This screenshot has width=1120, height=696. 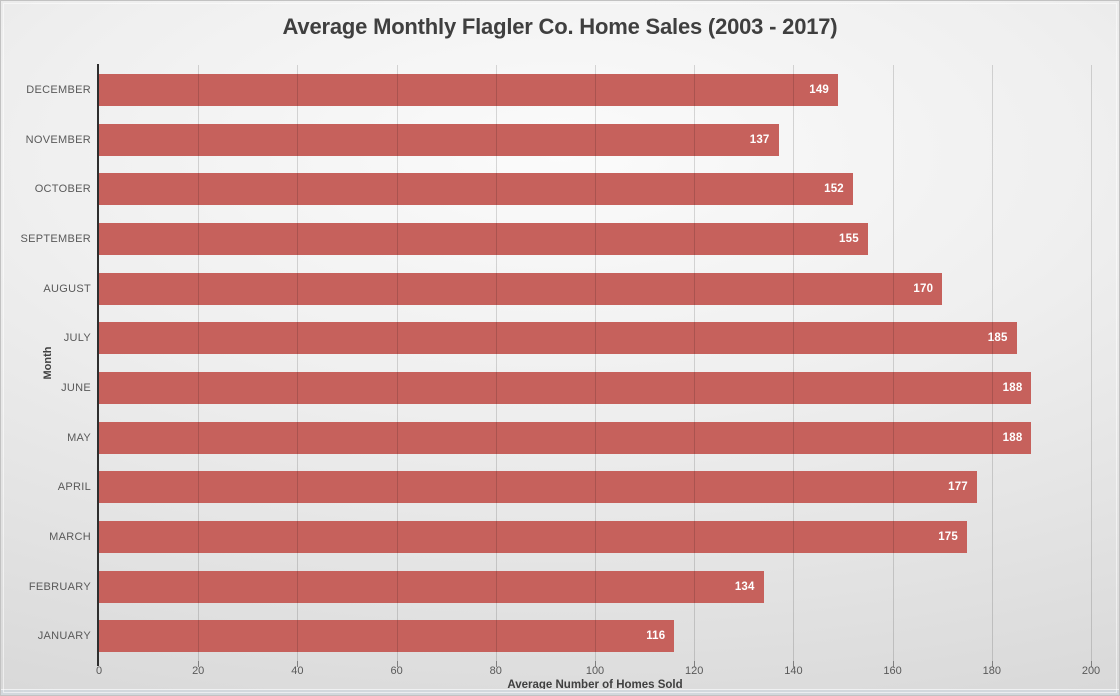 I want to click on x-axis-title: Average Number of Homes Sold, so click(x=595, y=685).